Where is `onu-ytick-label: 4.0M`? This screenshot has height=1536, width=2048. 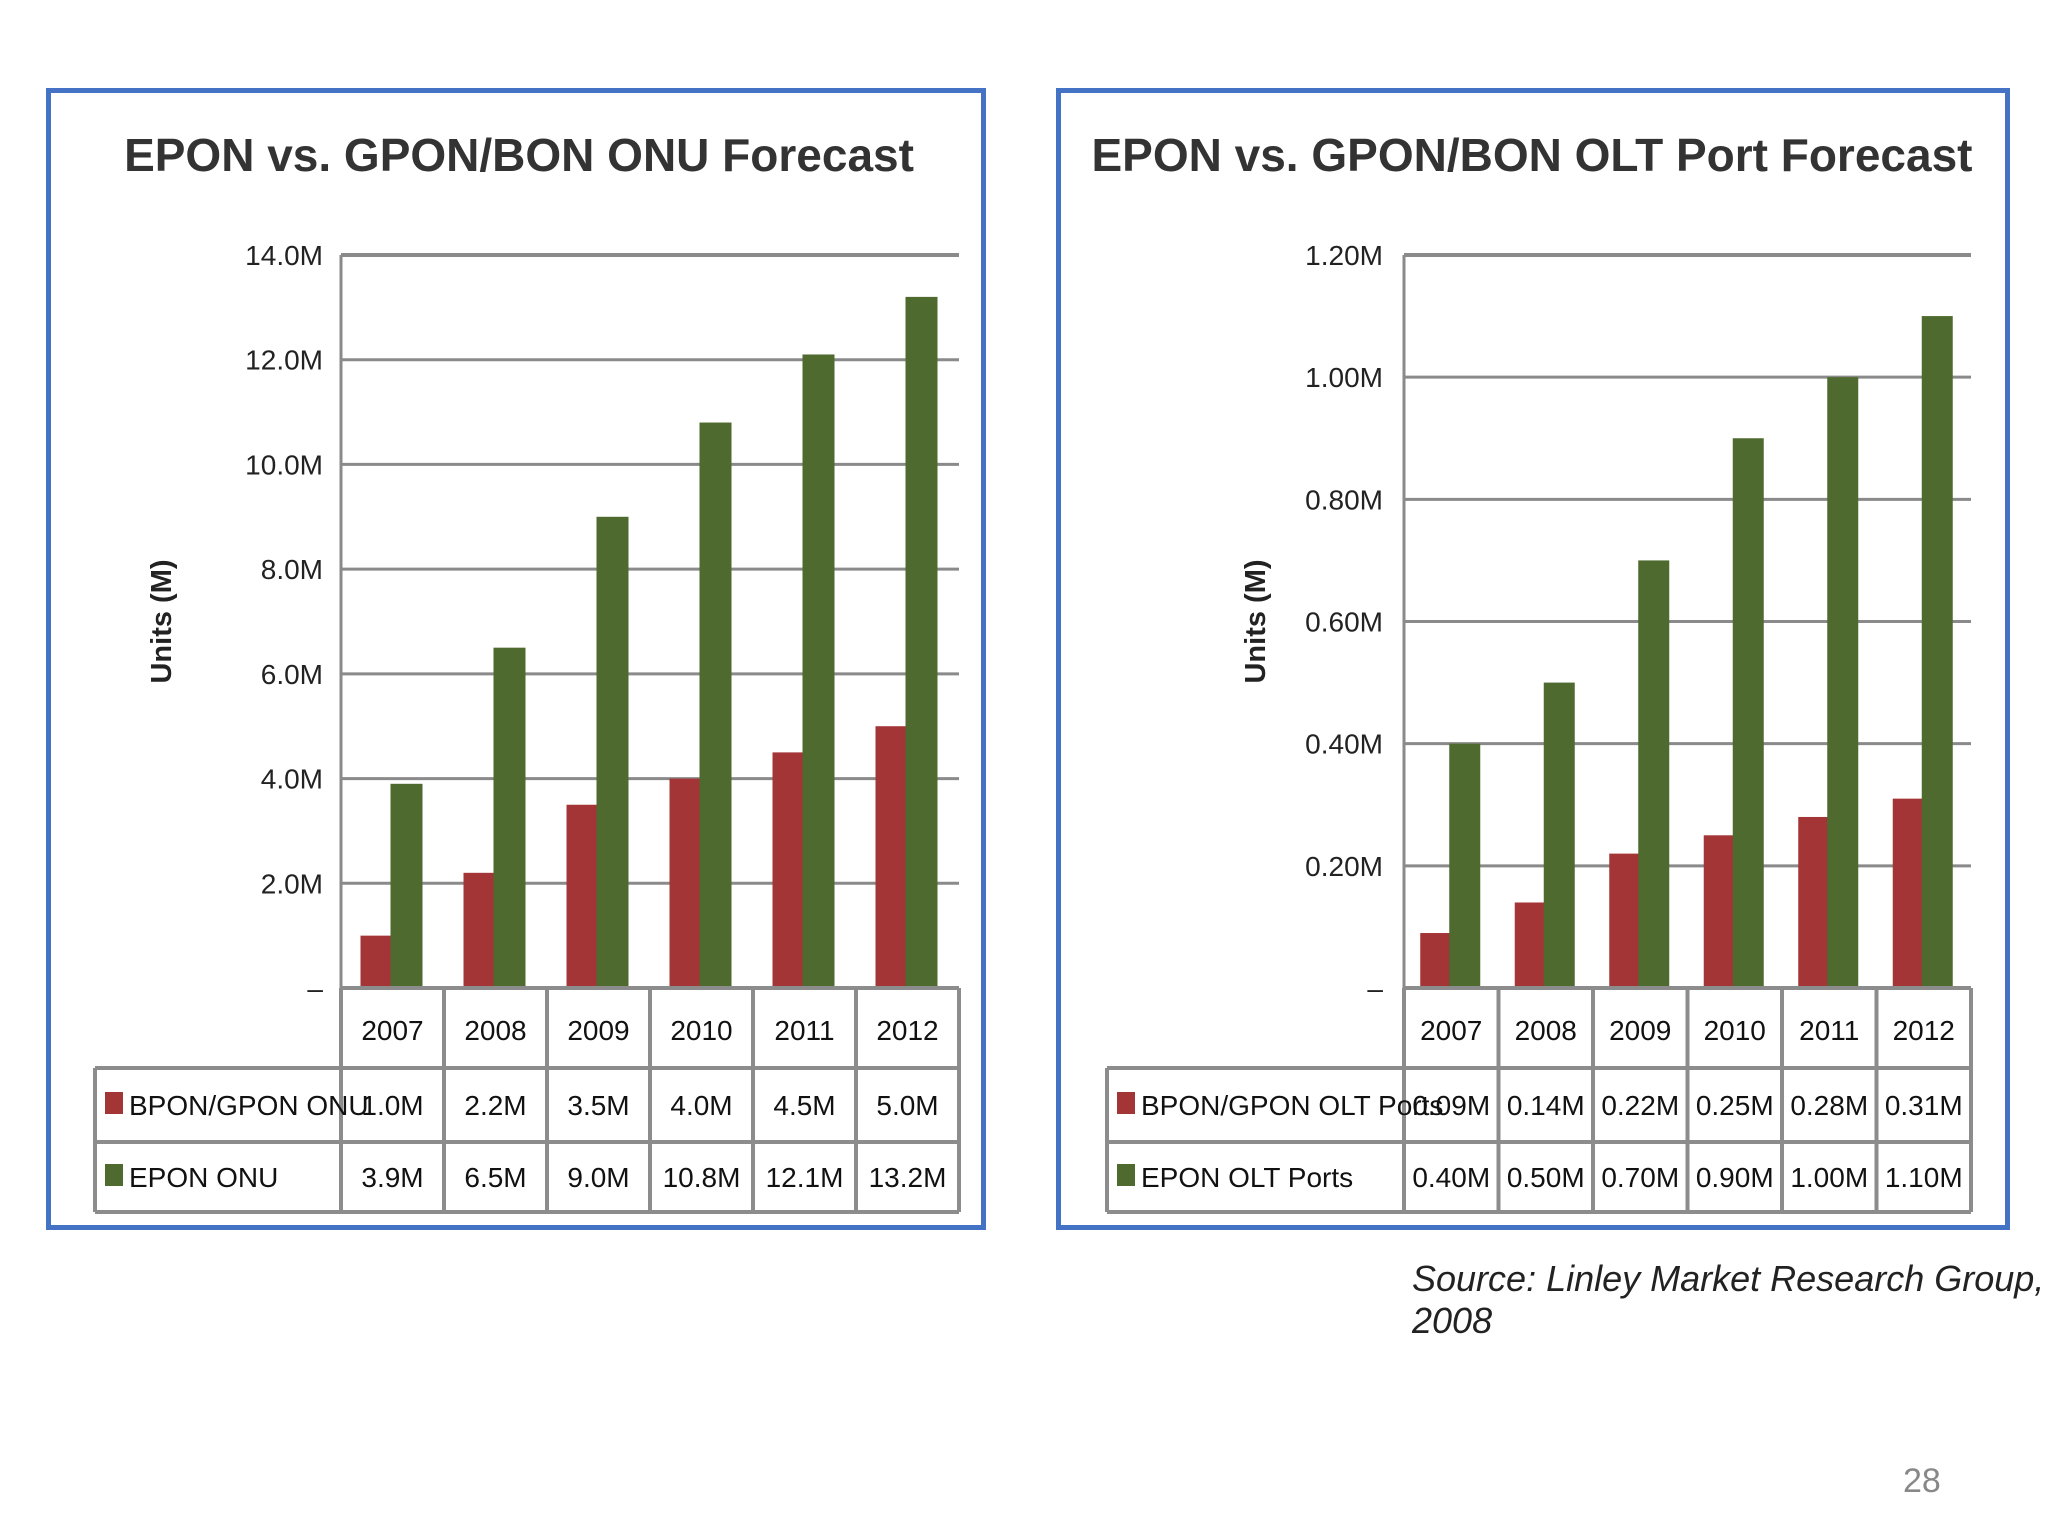
onu-ytick-label: 4.0M is located at coordinates (292, 779).